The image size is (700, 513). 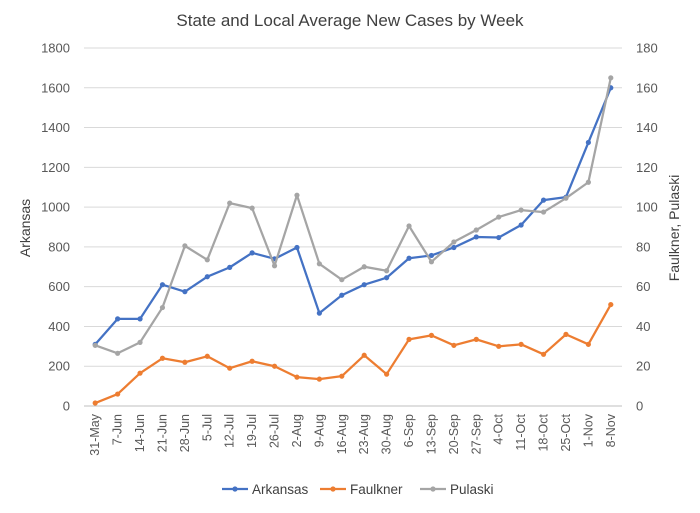 What do you see at coordinates (566, 432) in the screenshot?
I see `x-tick-label: 25-Oct` at bounding box center [566, 432].